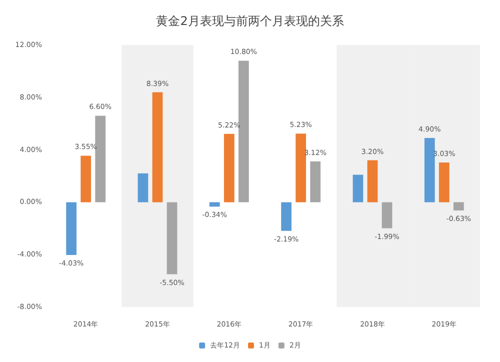  What do you see at coordinates (250, 21) in the screenshot?
I see `chart-title: 黄金2月表现与前两个月表现的关系` at bounding box center [250, 21].